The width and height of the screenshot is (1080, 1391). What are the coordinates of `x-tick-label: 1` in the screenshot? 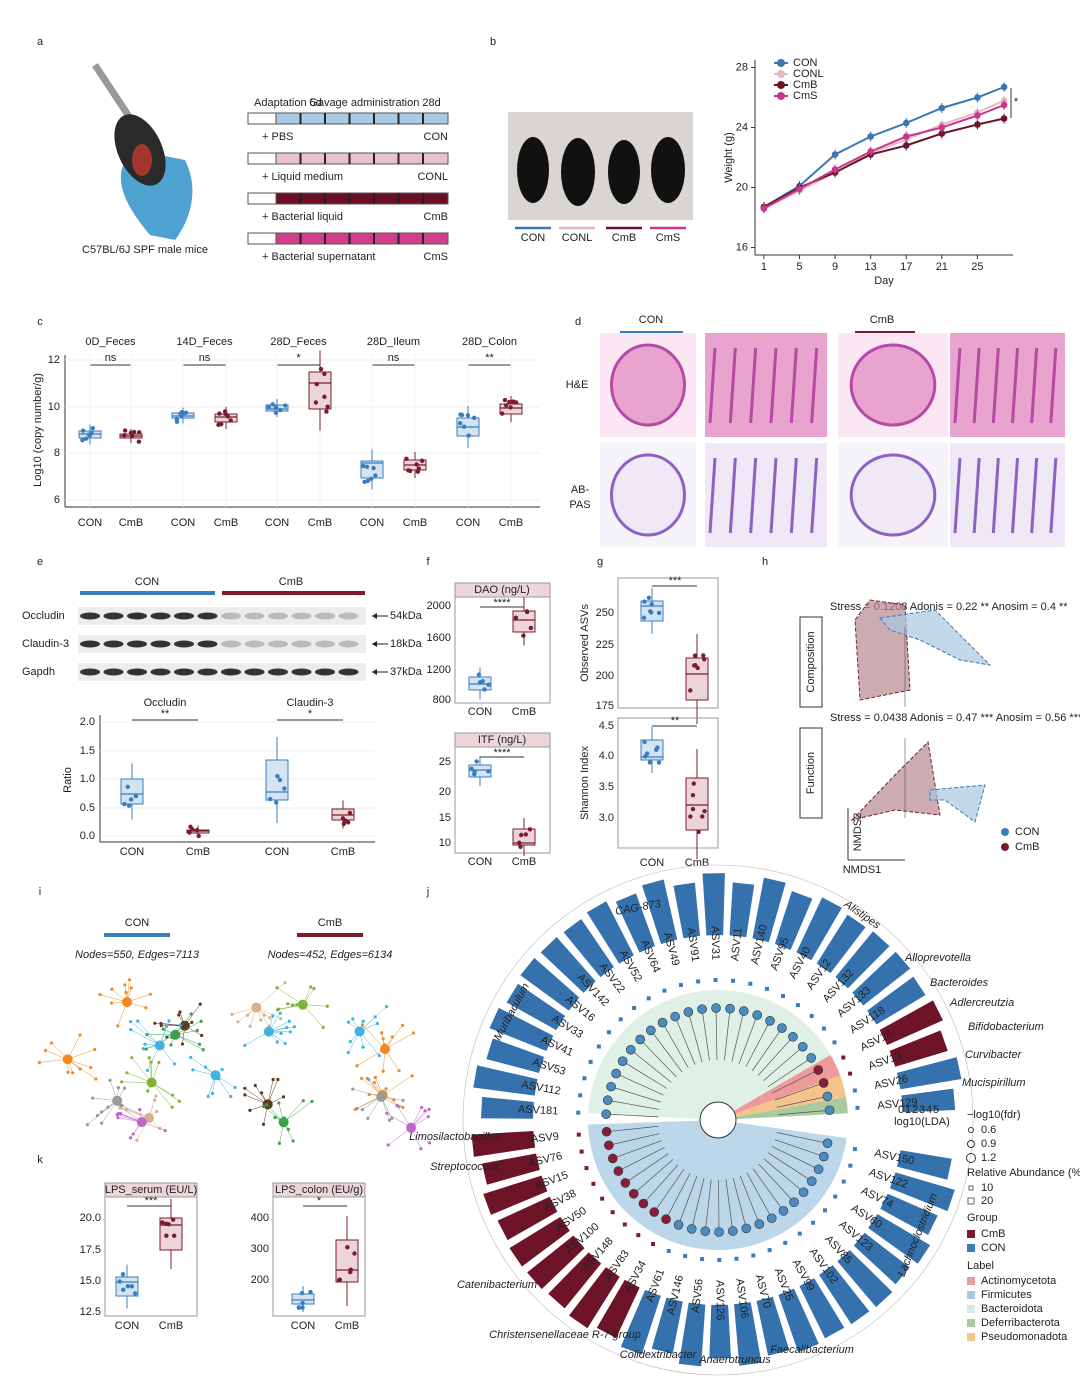 It's located at (764, 267).